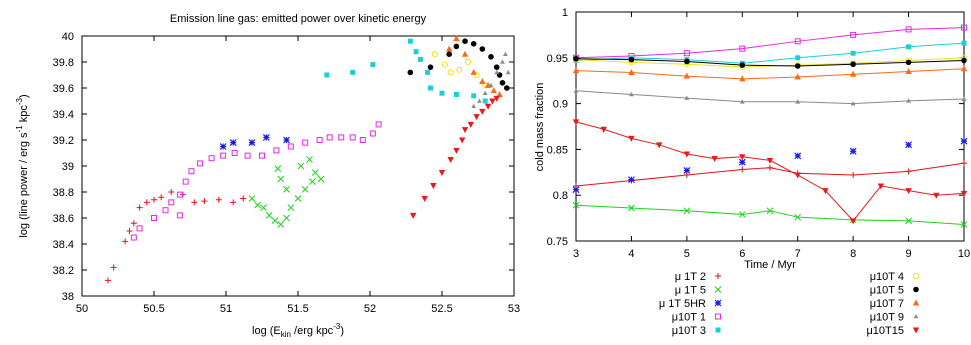  I want to click on left-ytick-label: 39.6, so click(63, 89).